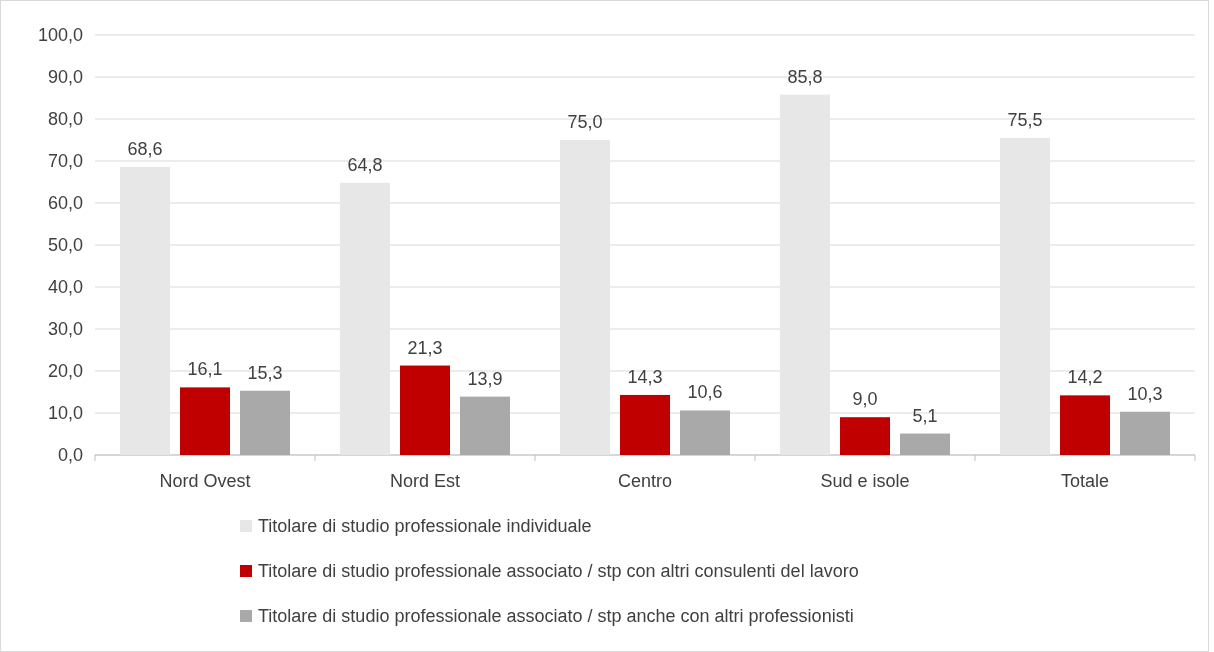  I want to click on data-label: 13,9, so click(485, 378).